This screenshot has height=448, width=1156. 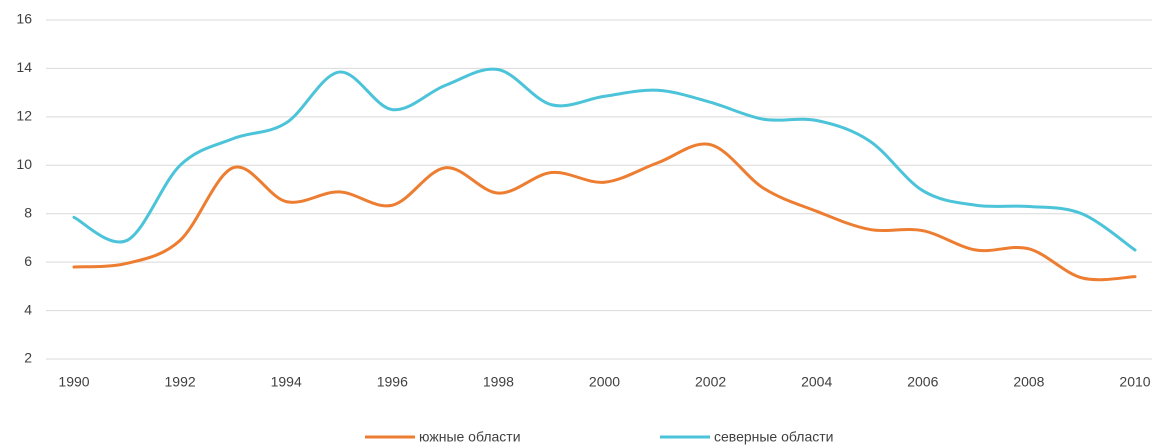 What do you see at coordinates (28, 261) in the screenshot?
I see `y-tick-label: 6` at bounding box center [28, 261].